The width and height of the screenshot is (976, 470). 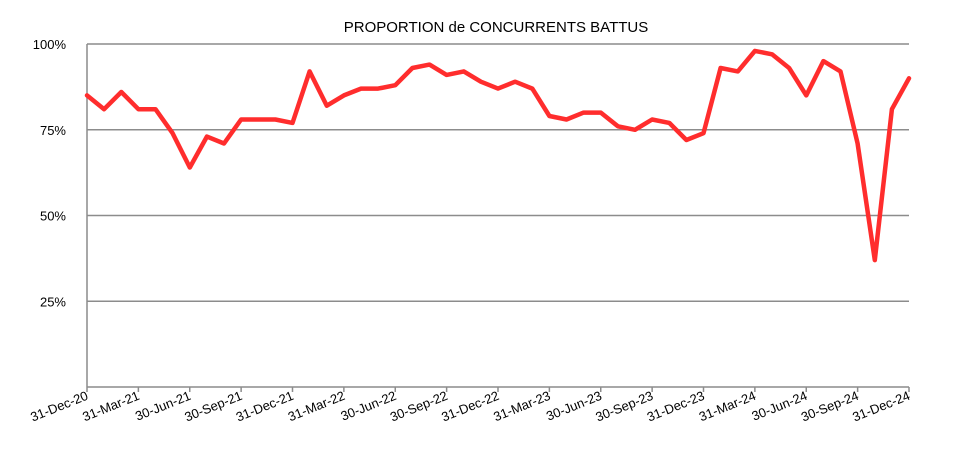 What do you see at coordinates (779, 406) in the screenshot?
I see `x-tick-label: 30-Jun-24` at bounding box center [779, 406].